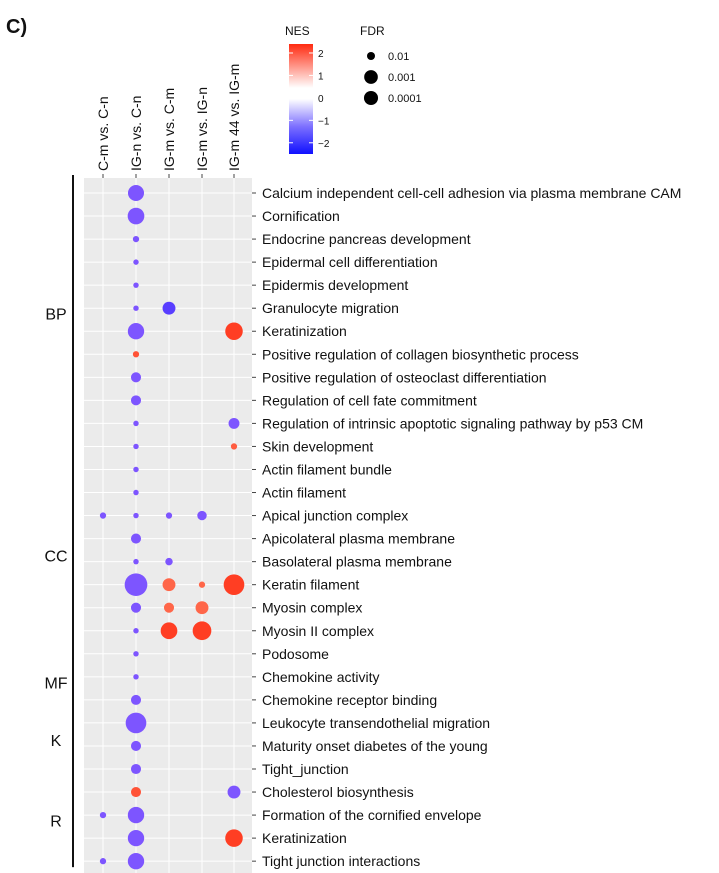 The image size is (719, 873). What do you see at coordinates (301, 216) in the screenshot?
I see `y-tick-label: Cornification` at bounding box center [301, 216].